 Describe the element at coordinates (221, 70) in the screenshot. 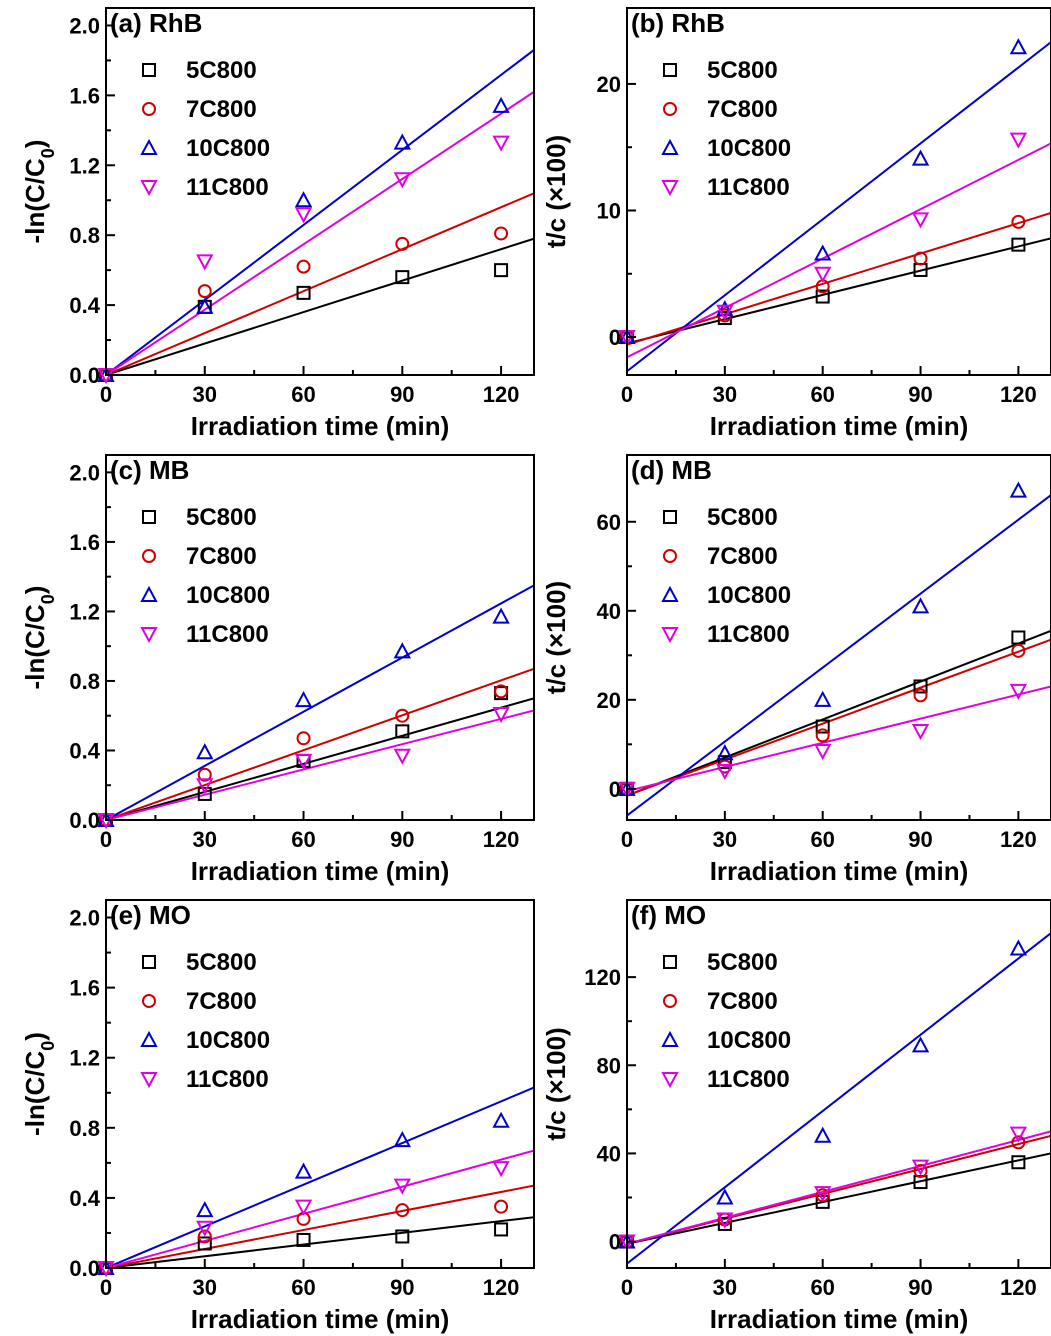

I see `legend-label-5c800: 5C800` at that location.